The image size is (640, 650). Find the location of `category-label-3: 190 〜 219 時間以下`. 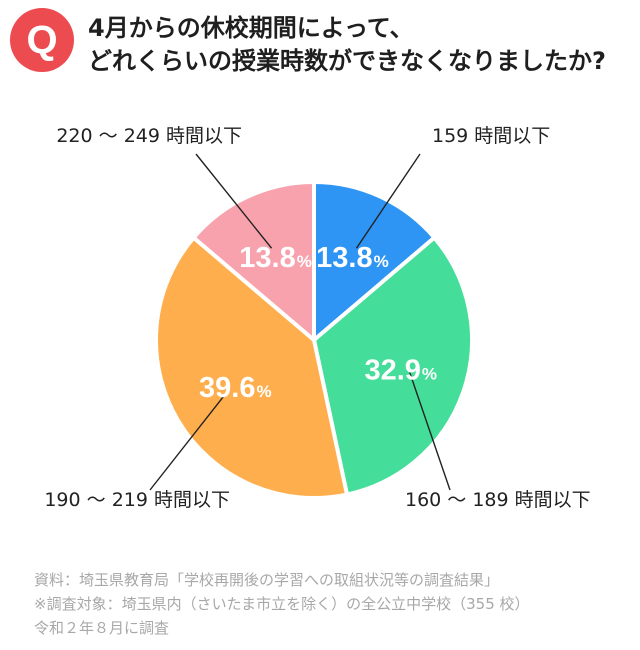

category-label-3: 190 〜 219 時間以下 is located at coordinates (137, 500).